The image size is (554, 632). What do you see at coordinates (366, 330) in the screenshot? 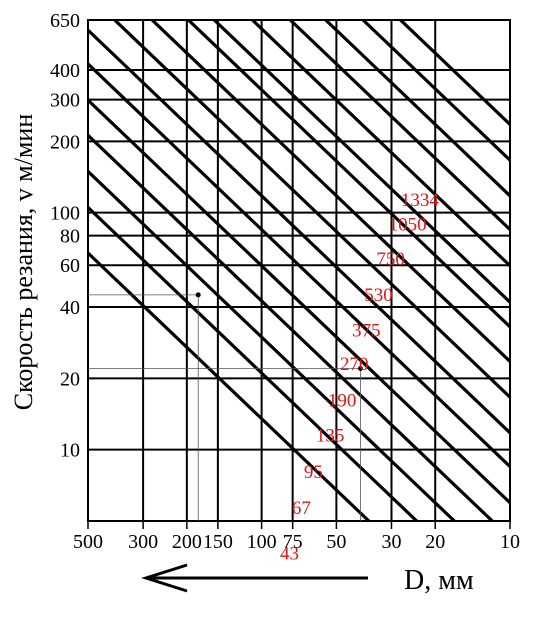
I see `line-label: 375` at bounding box center [366, 330].